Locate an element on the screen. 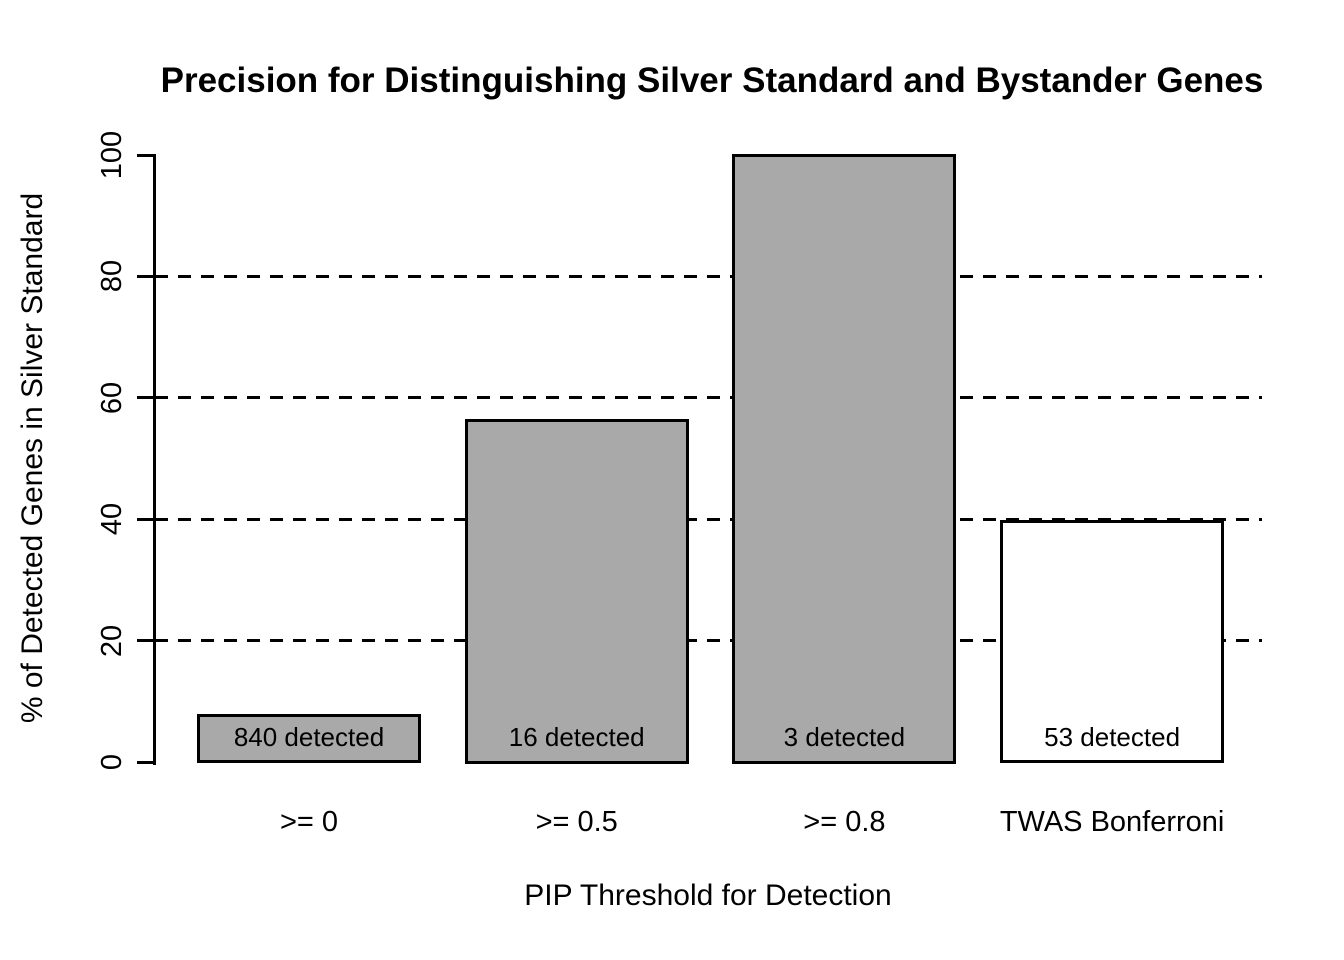  y-tick-label-60: 60 is located at coordinates (112, 397).